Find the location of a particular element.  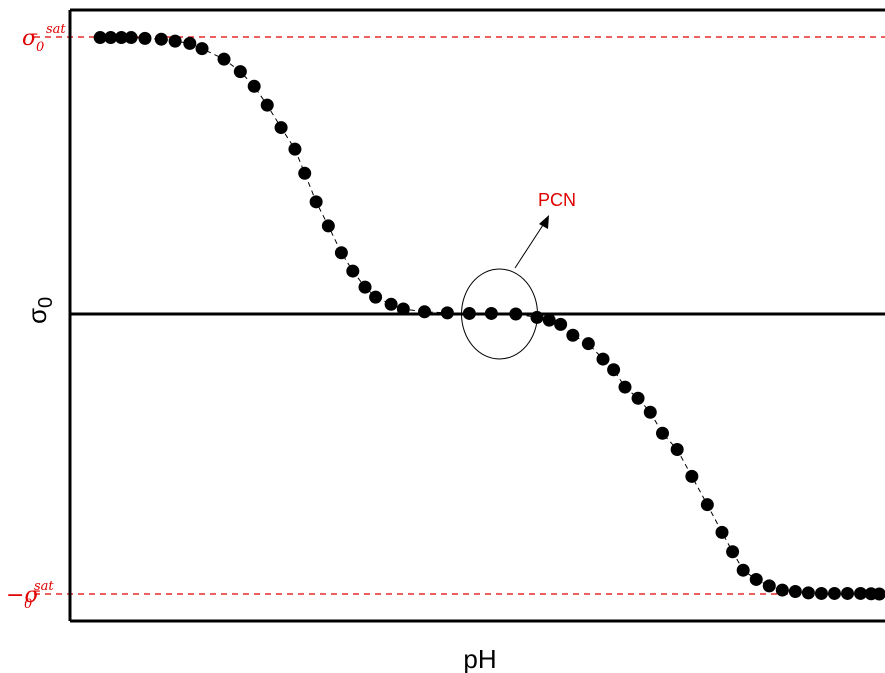

y-axis-label: σ0 is located at coordinates (39, 310).